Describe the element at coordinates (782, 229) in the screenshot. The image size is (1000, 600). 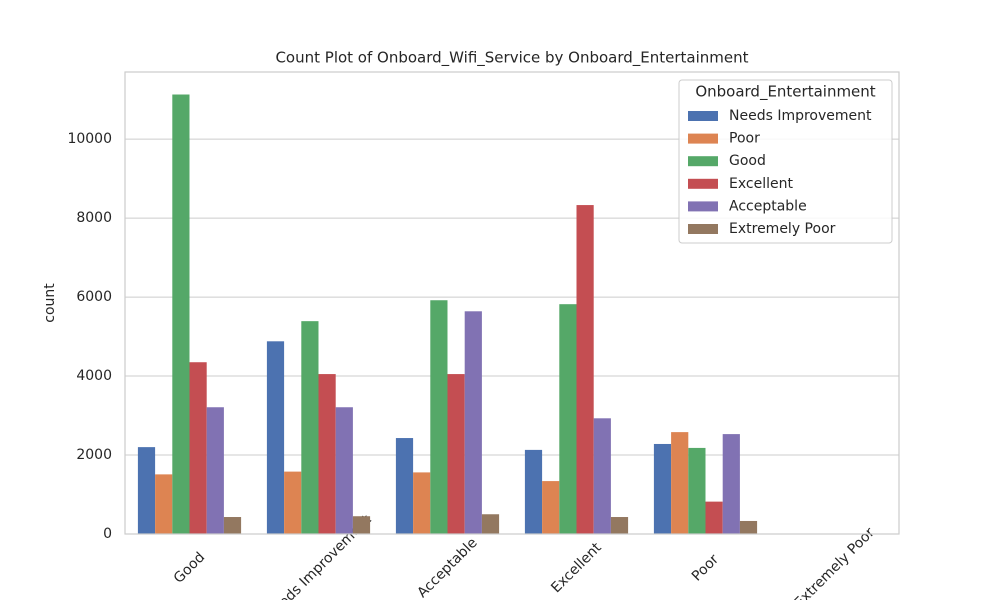
I see `legend-label: Extremely Poor` at that location.